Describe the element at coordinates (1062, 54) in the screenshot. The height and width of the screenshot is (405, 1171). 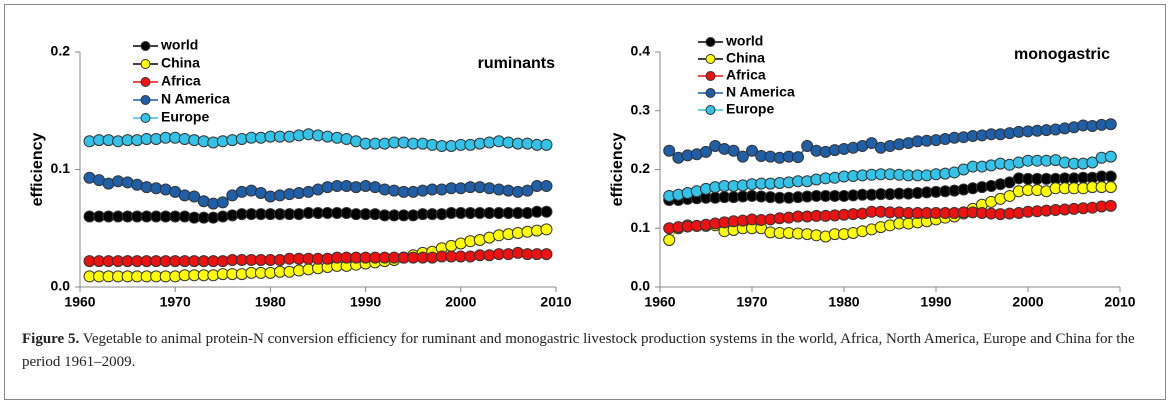
I see `panel-title: monogastric` at that location.